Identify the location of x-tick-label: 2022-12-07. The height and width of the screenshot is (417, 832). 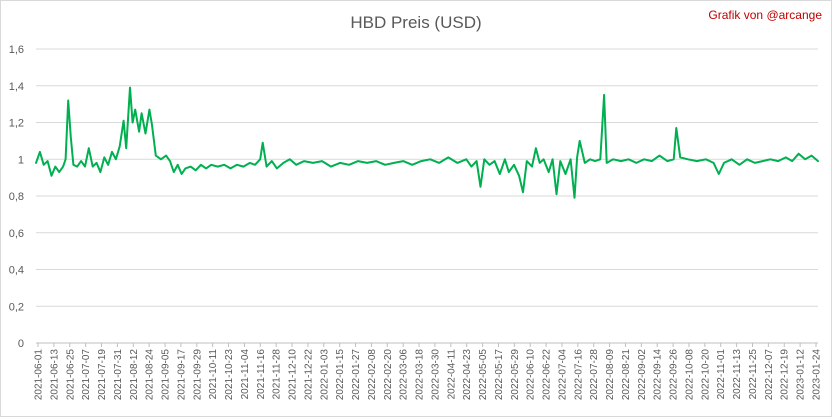
(769, 375).